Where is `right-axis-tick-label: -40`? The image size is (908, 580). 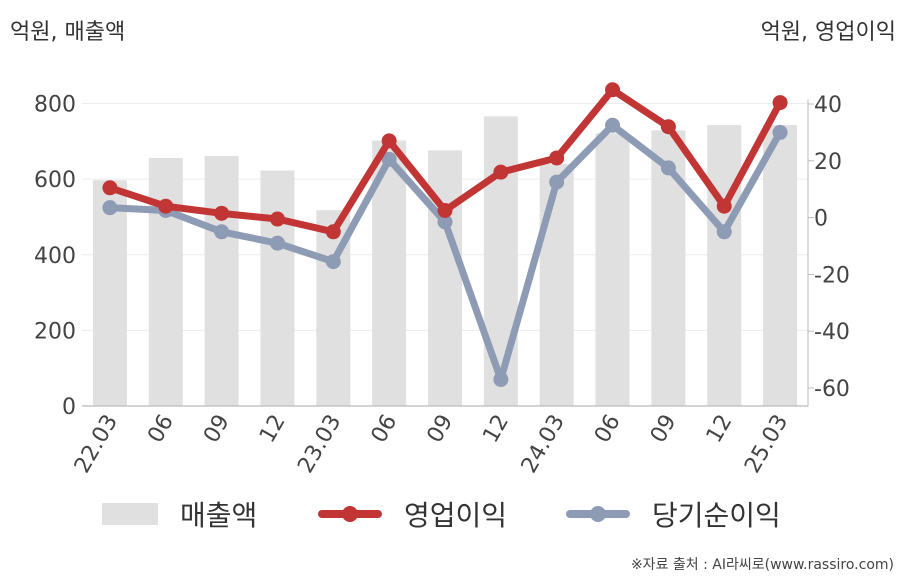
right-axis-tick-label: -40 is located at coordinates (832, 332).